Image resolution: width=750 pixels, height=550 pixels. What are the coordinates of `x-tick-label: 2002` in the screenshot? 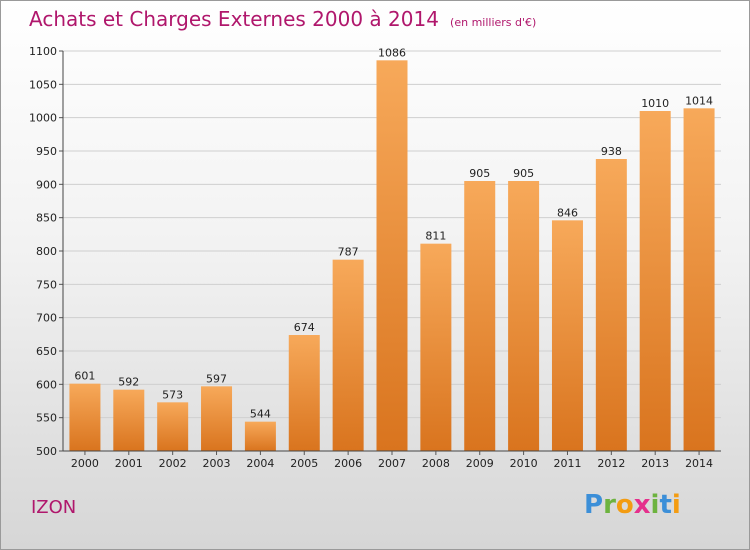 It's located at (173, 463).